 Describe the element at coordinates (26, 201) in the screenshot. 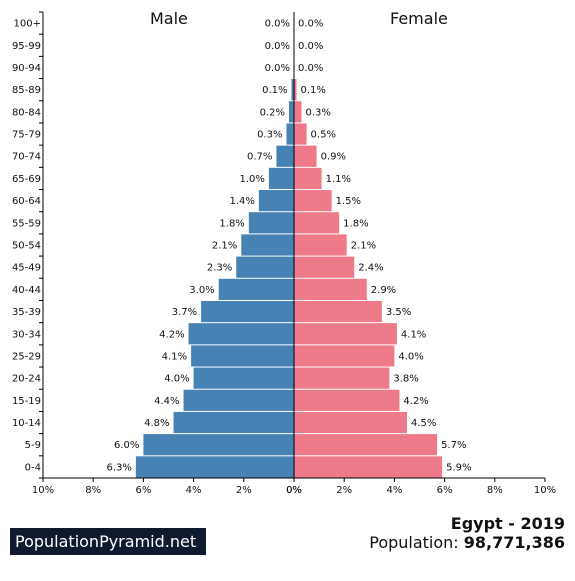

I see `age-group-label: 60-64` at that location.